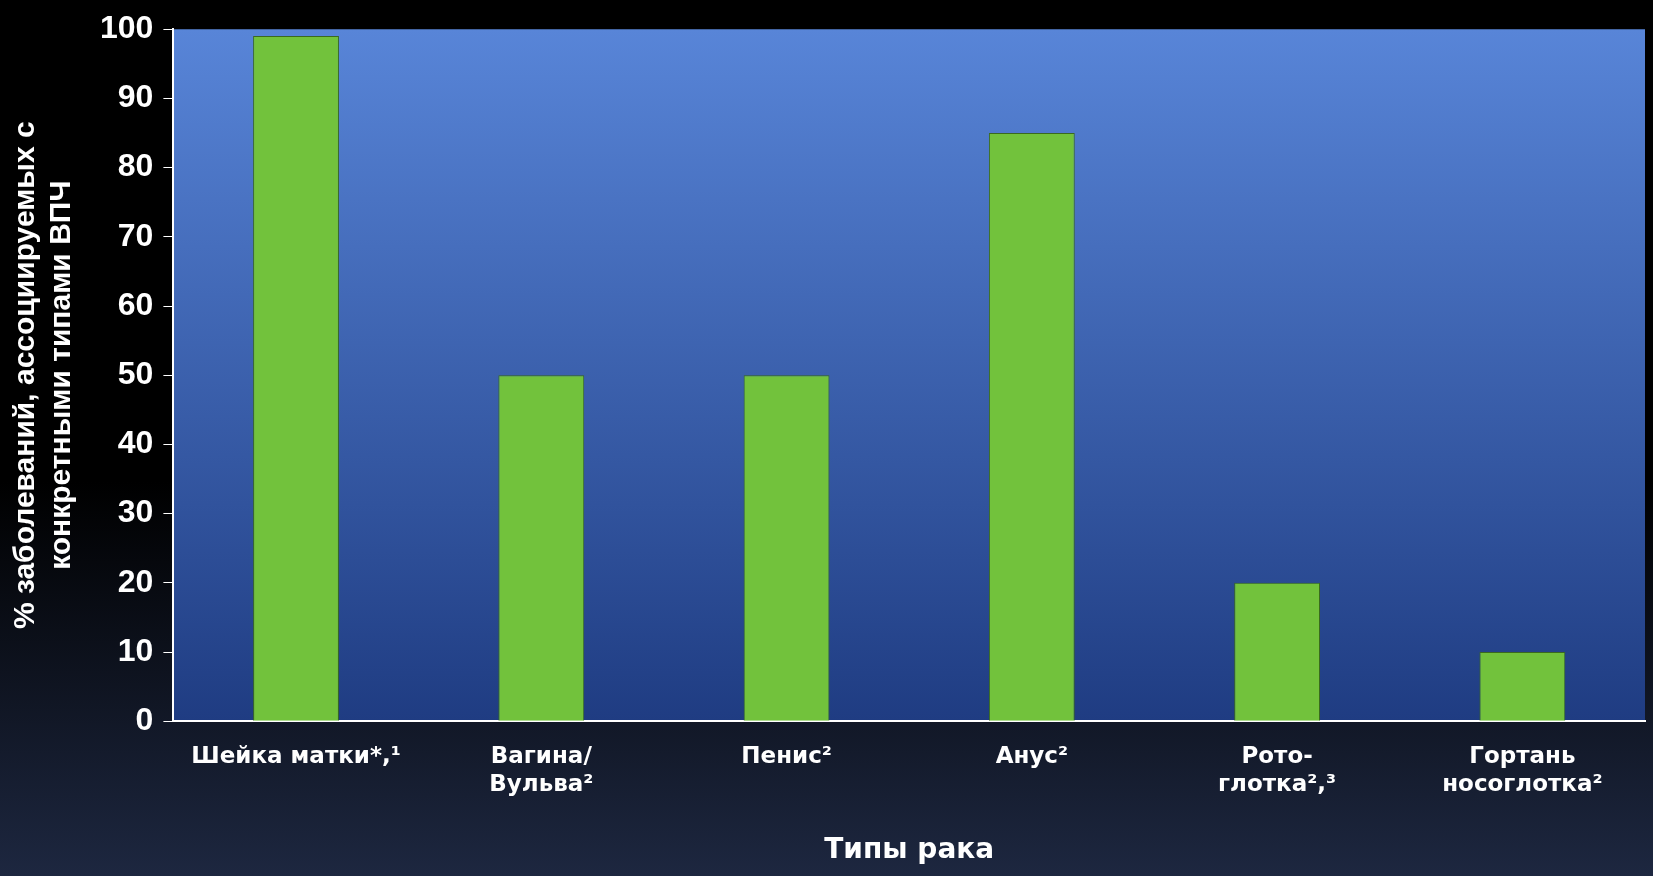 Image resolution: width=1653 pixels, height=876 pixels. Describe the element at coordinates (135, 165) in the screenshot. I see `y-tick-label: 80` at that location.